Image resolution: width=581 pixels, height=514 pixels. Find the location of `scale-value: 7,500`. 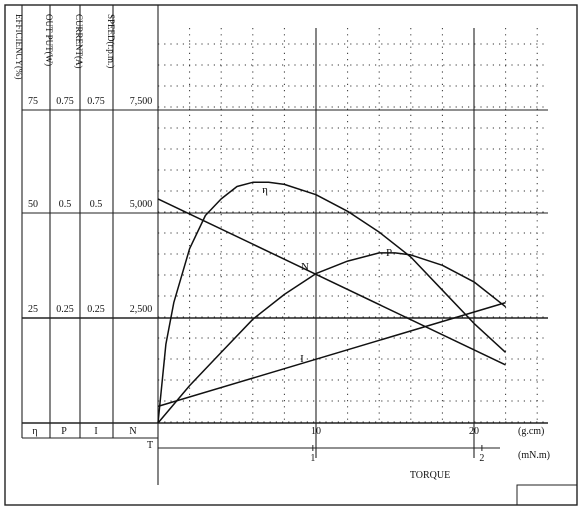

scale-value: 7,500 is located at coordinates (141, 101).